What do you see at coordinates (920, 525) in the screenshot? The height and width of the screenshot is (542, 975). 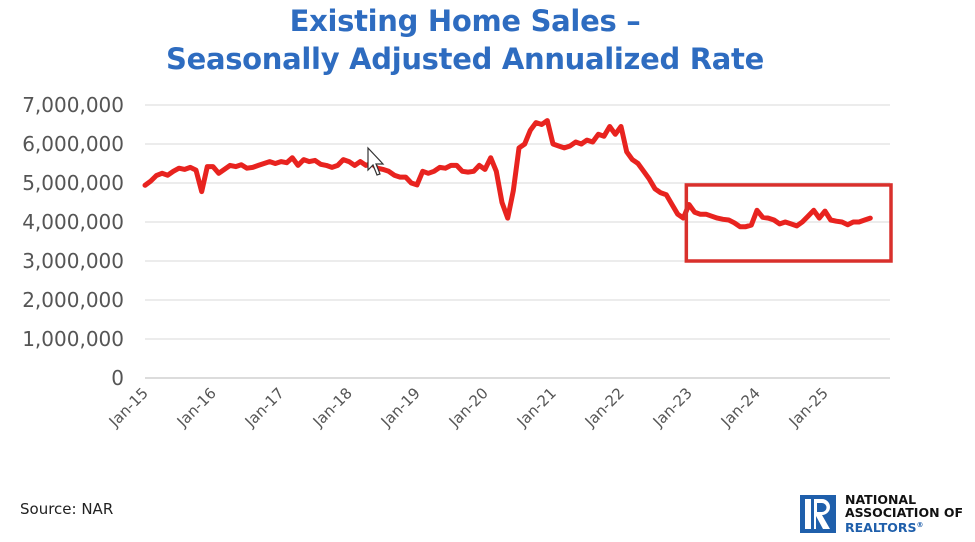 I see `registered-mark: ®` at bounding box center [920, 525].